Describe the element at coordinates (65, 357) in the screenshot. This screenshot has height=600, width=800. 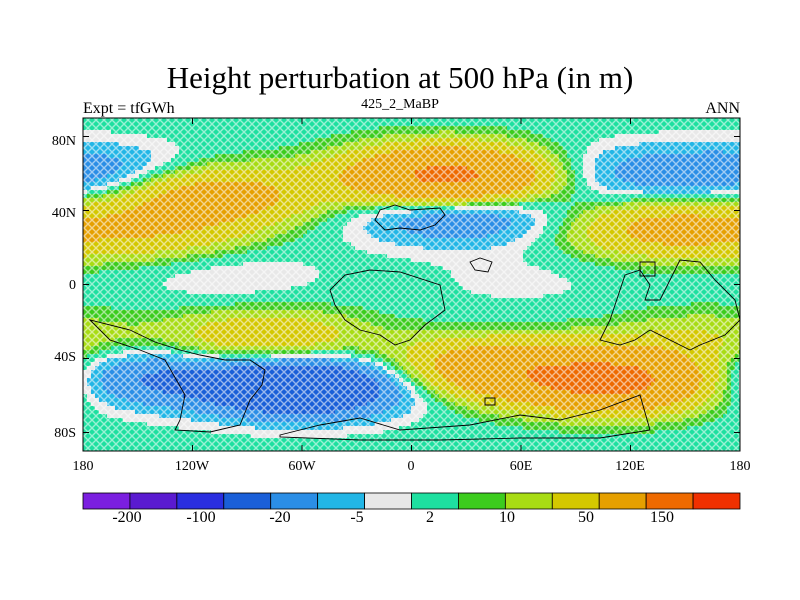
I see `lat-tick-label: 40S` at that location.